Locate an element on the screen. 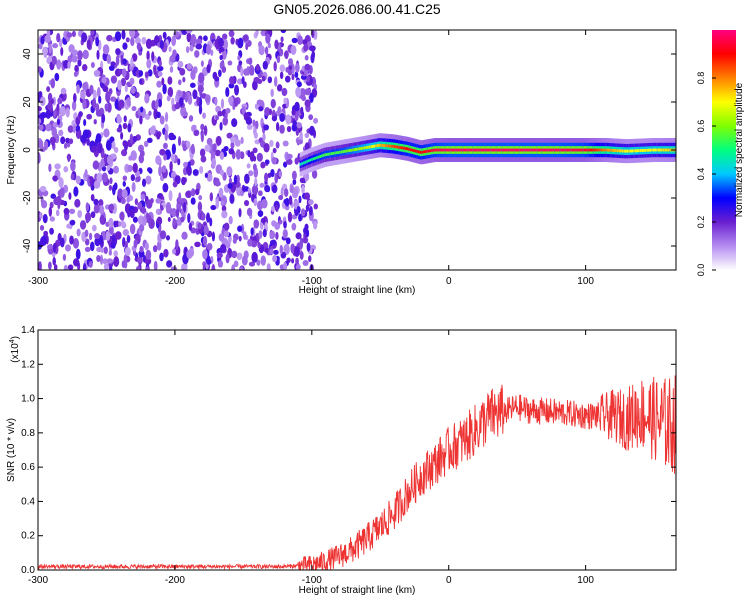 This screenshot has width=750, height=600. figure-title: GN05.2026.086.00.41.C25 is located at coordinates (357, 9).